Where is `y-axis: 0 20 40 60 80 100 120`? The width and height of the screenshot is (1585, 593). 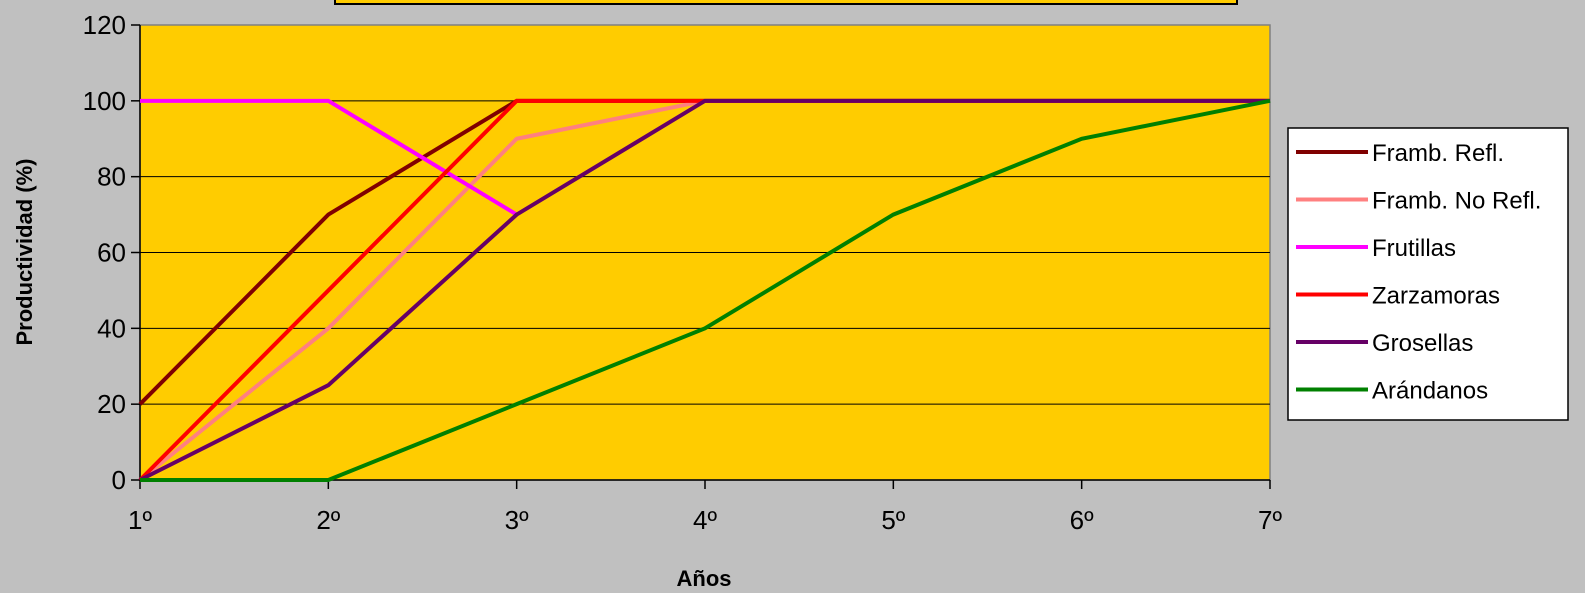
y-axis: 0 20 40 60 80 100 120 is located at coordinates (112, 252).